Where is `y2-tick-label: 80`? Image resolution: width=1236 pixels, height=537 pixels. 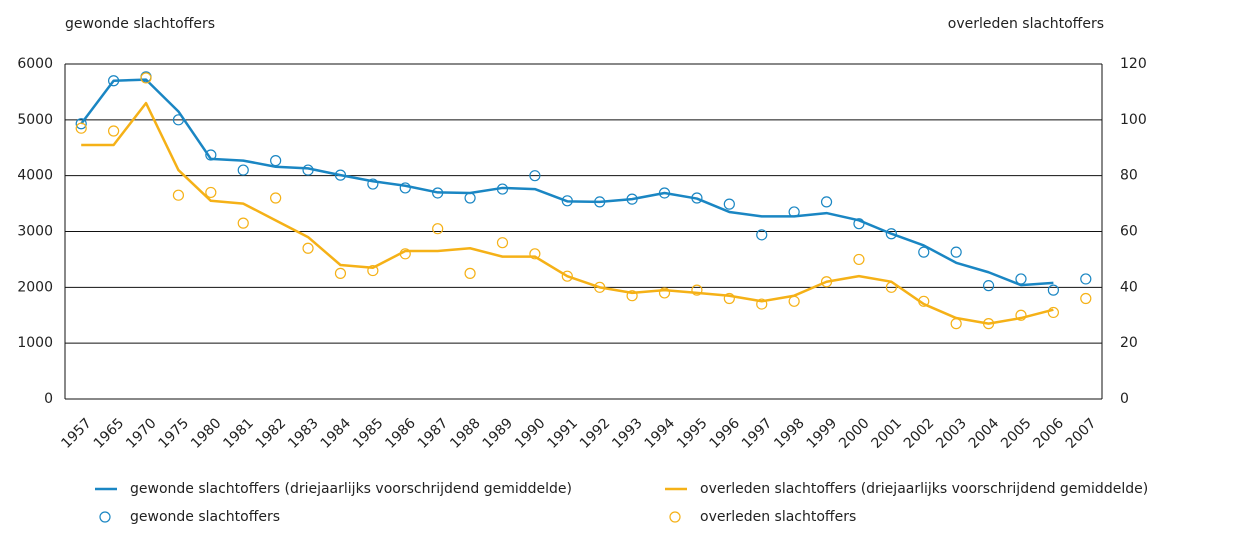
y2-tick-label: 80 is located at coordinates (1129, 176).